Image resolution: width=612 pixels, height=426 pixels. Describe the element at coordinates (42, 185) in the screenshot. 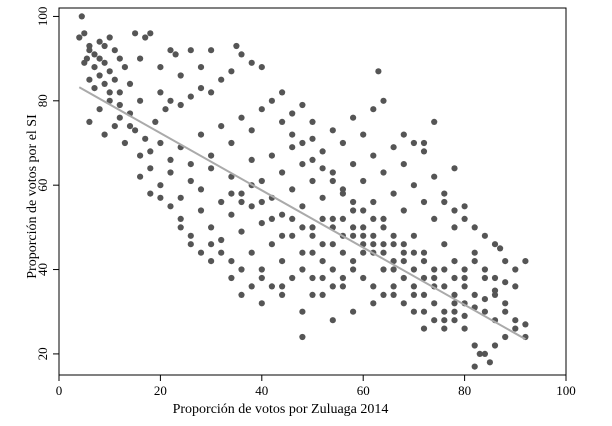

I see `y-tick-label: 60` at that location.